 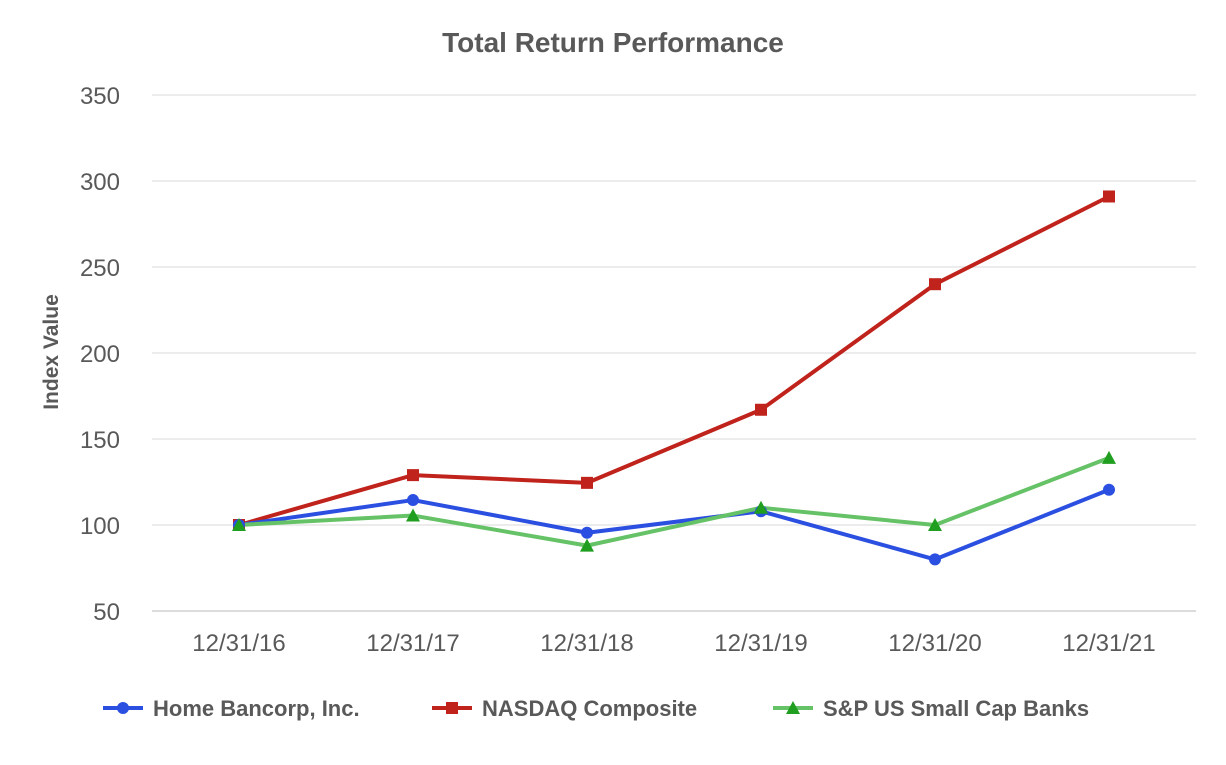 I want to click on x-tick-label: 12/31/16, so click(x=238, y=643).